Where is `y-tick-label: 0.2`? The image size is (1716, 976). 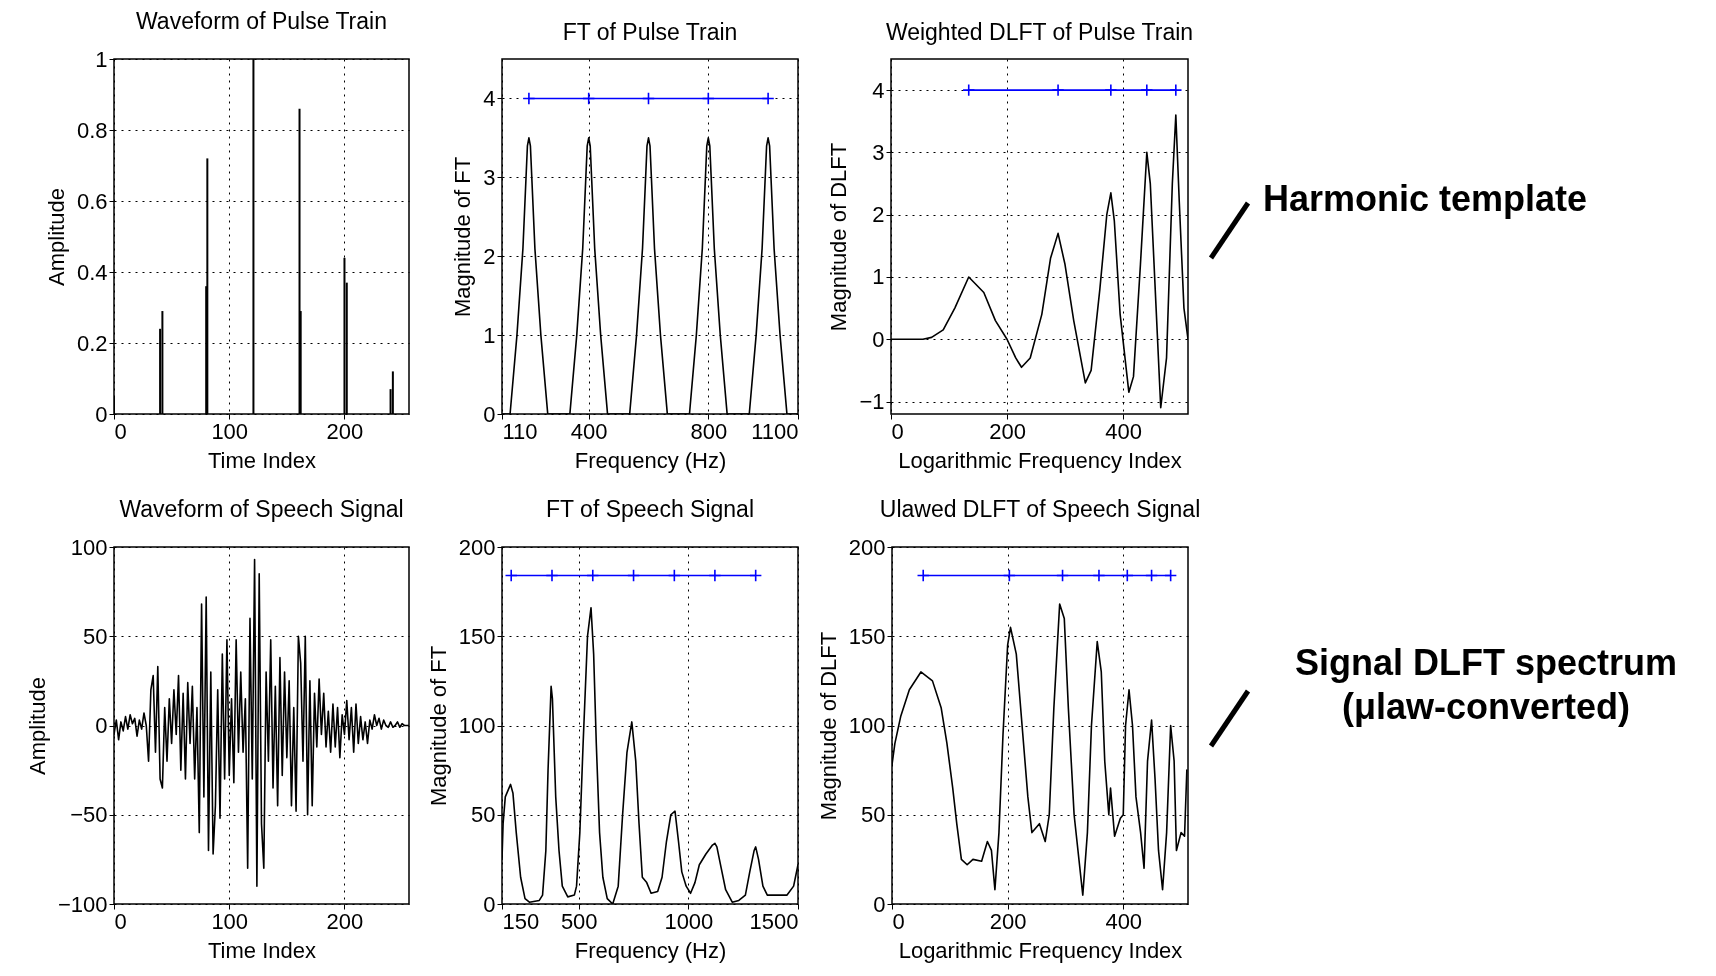
y-tick-label: 0.2 is located at coordinates (92, 343).